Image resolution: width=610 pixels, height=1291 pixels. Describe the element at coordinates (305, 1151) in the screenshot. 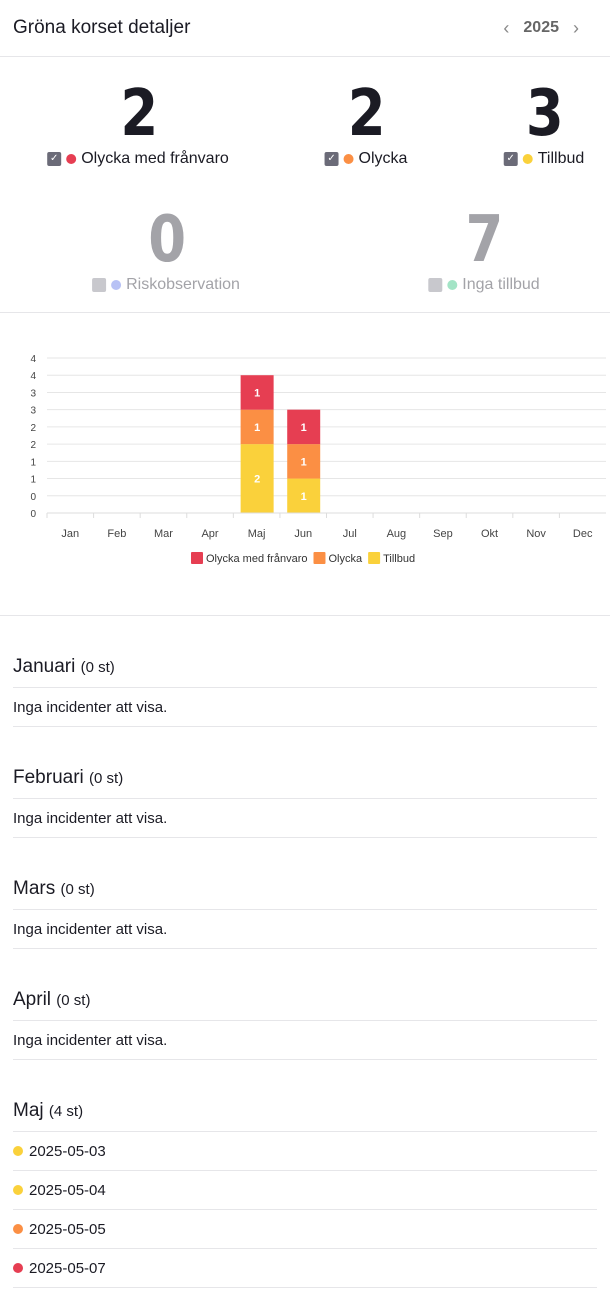

I see `incident-item: 2025-05-03` at that location.